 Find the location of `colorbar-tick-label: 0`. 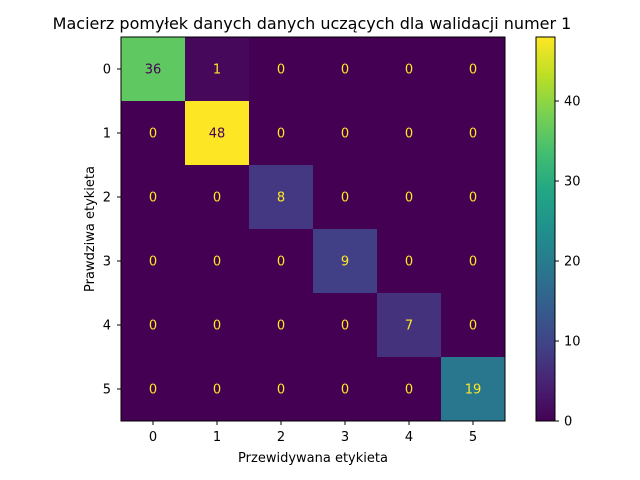

colorbar-tick-label: 0 is located at coordinates (568, 422).